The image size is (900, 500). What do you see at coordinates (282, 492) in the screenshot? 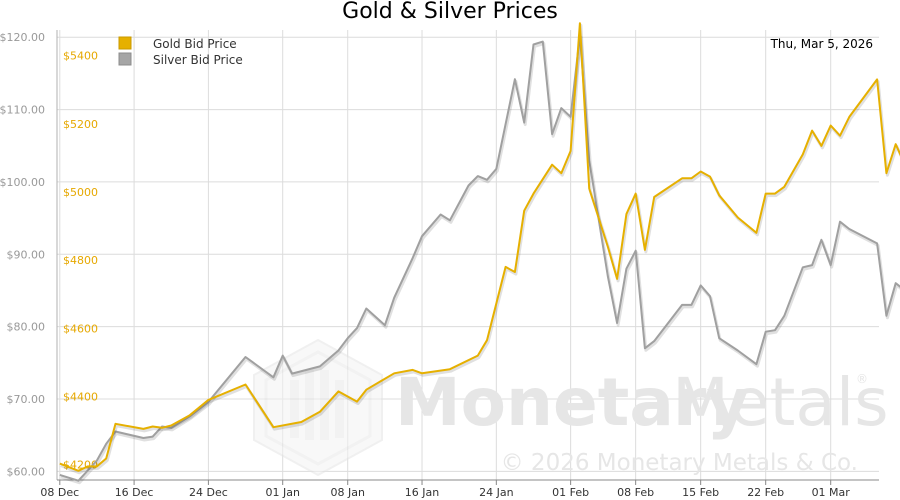
I see `x-tick-label: 01 Jan` at bounding box center [282, 492].